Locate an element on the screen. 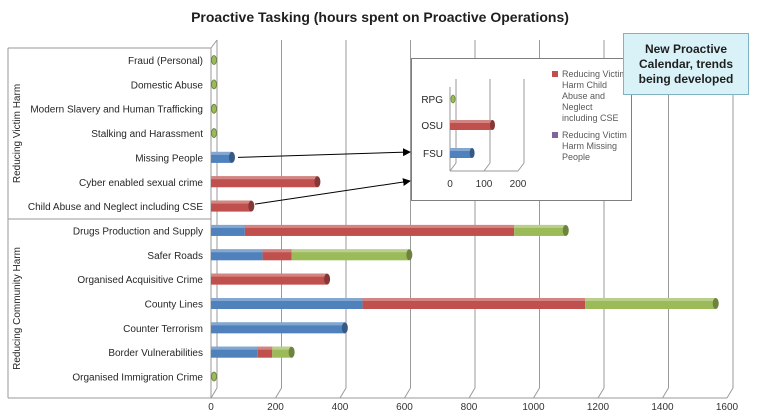 This screenshot has width=760, height=412. inset-x-tick-label: 200 is located at coordinates (518, 184).